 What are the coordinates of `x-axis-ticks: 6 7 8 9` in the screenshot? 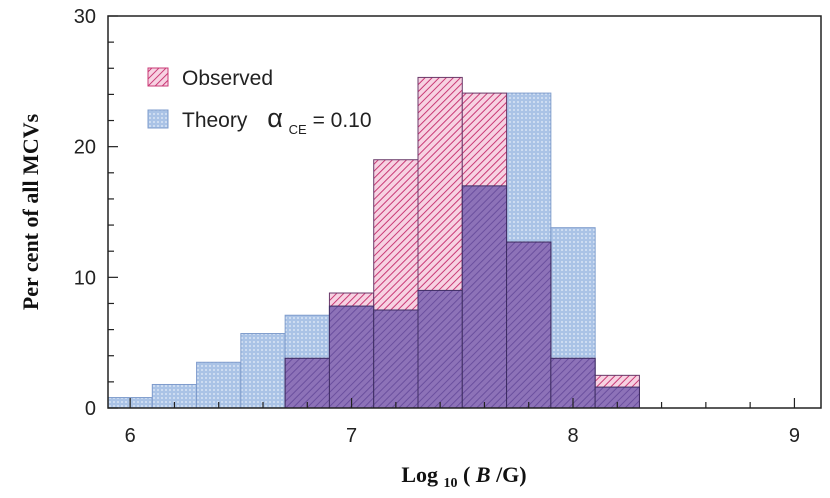 It's located at (462, 422).